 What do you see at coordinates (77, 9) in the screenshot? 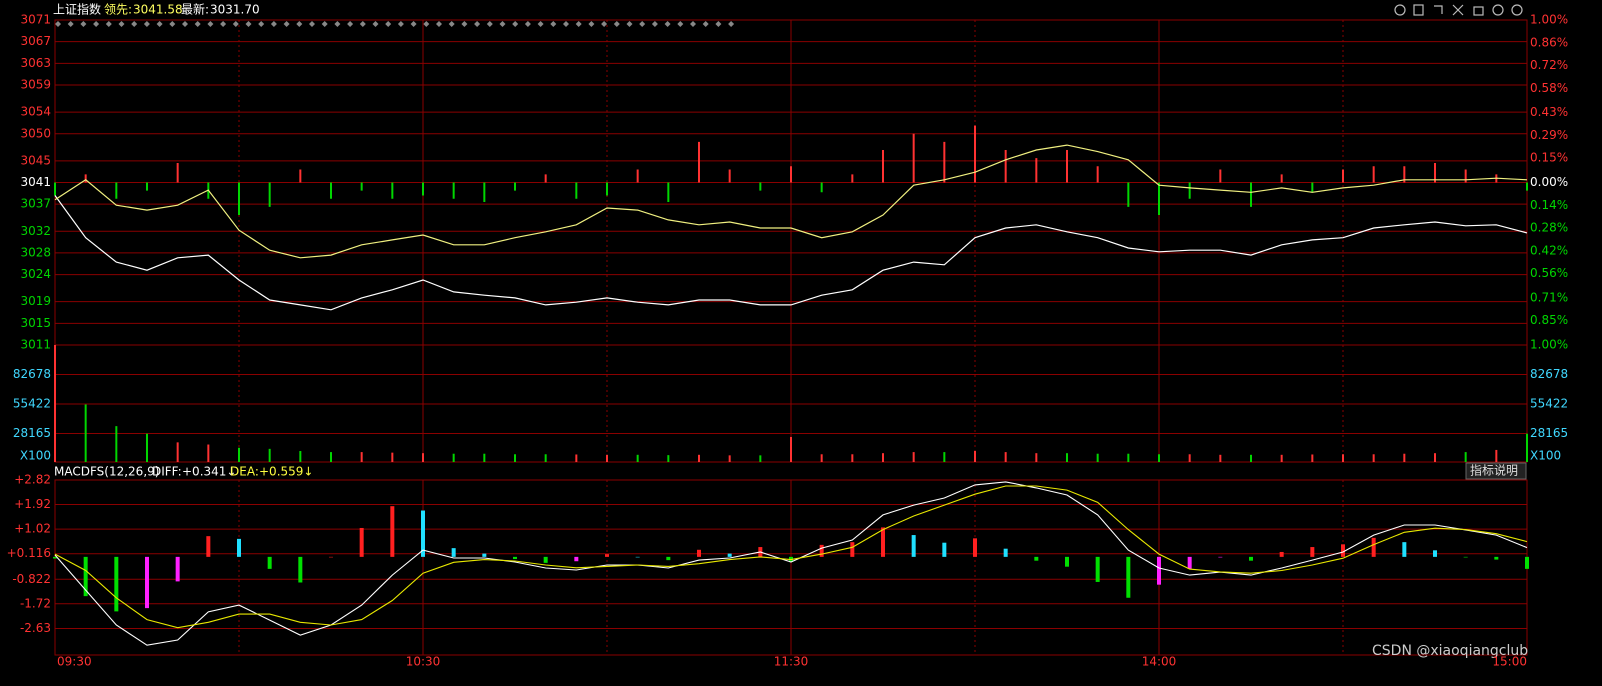
I see `index-name: 上证指数` at bounding box center [77, 9].